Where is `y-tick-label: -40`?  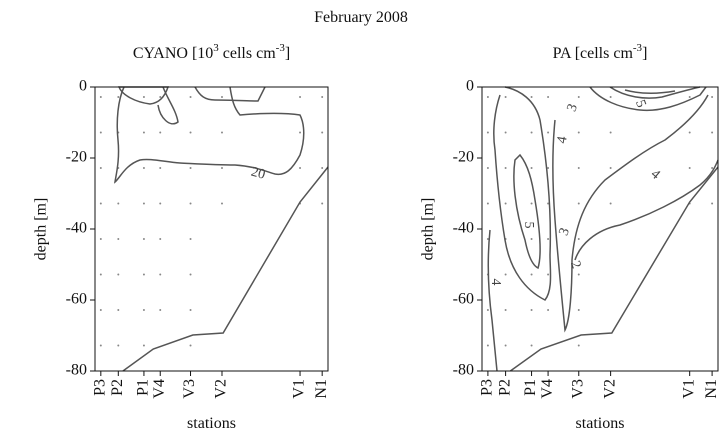 y-tick-label: -40 is located at coordinates (76, 228).